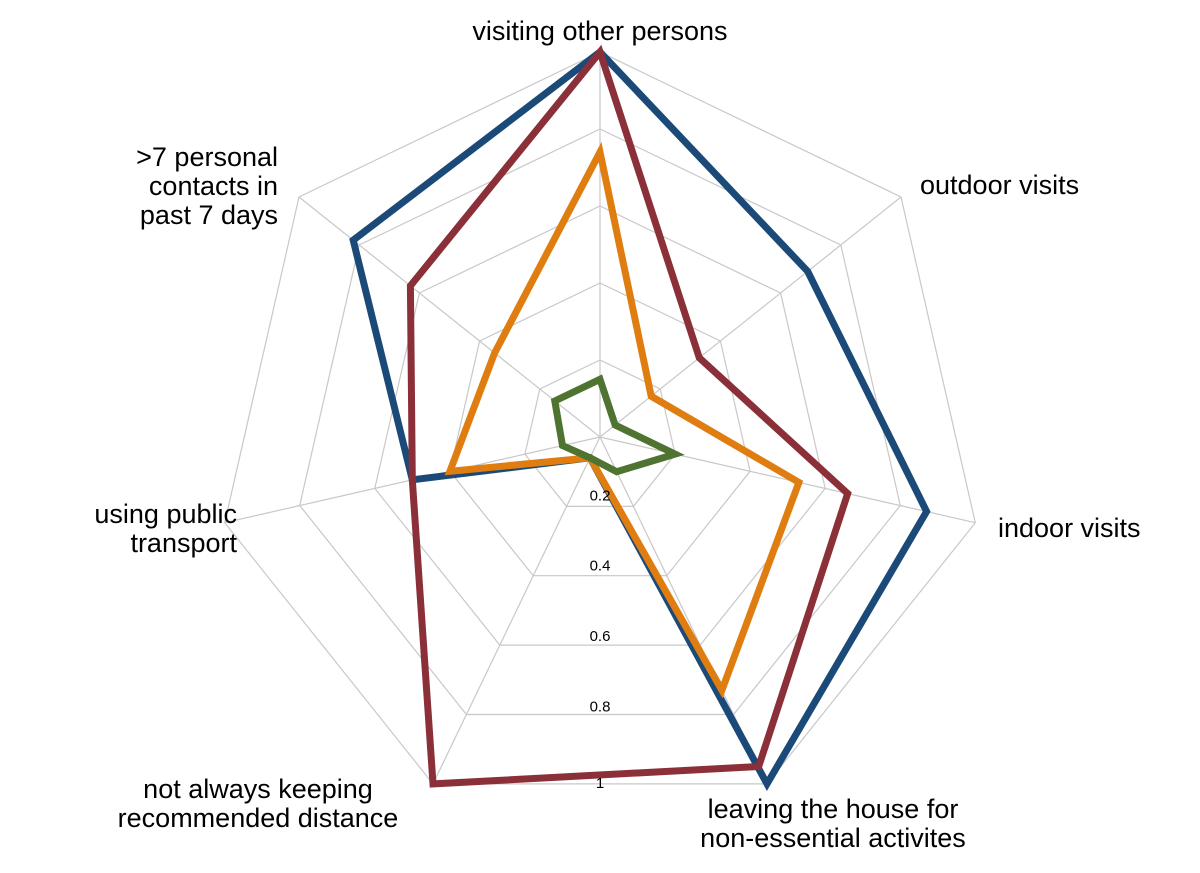 Image resolution: width=1200 pixels, height=873 pixels. I want to click on axis-label-line: non-essential activites, so click(833, 838).